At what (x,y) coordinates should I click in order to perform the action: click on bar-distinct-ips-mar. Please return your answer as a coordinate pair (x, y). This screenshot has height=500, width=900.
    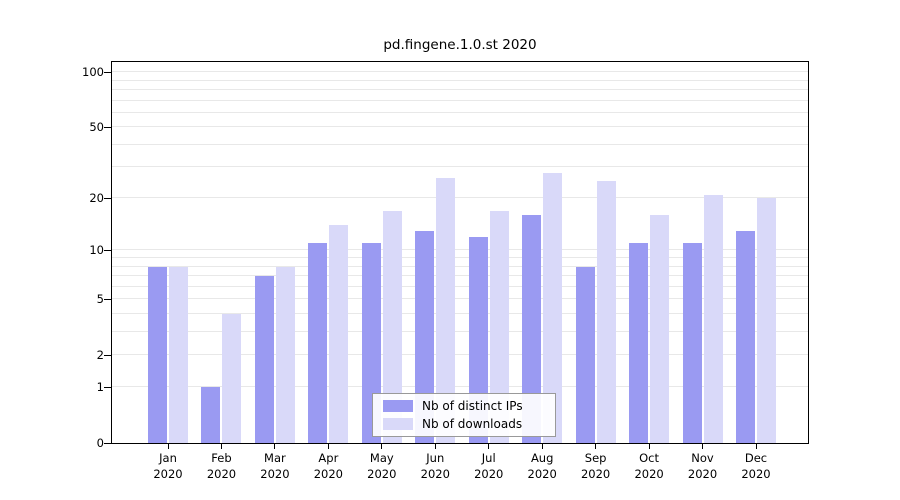
    Looking at the image, I should click on (264, 359).